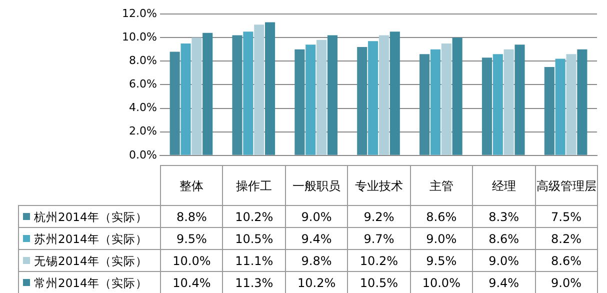  What do you see at coordinates (379, 185) in the screenshot?
I see `x-tick-label: 专业技术` at bounding box center [379, 185].